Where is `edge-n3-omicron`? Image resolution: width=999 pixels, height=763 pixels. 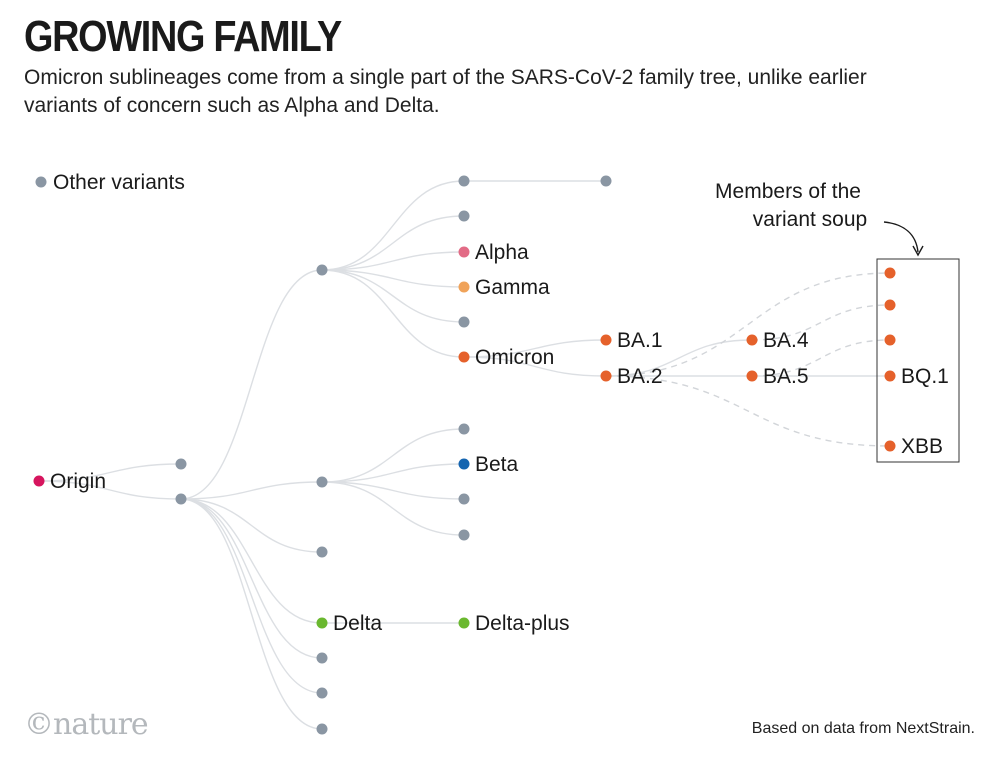 edge-n3-omicron is located at coordinates (393, 313).